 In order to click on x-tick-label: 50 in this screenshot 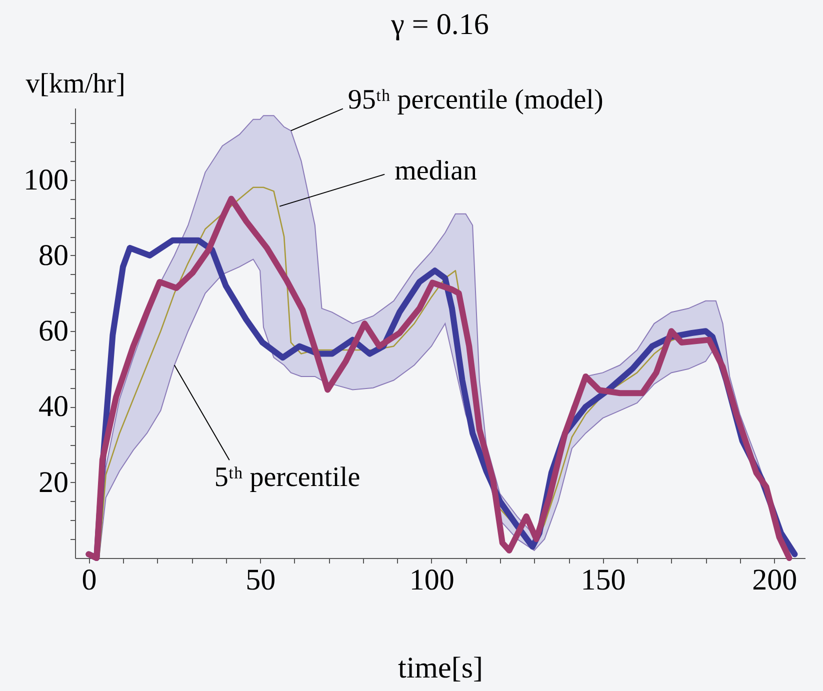, I will do `click(261, 580)`.